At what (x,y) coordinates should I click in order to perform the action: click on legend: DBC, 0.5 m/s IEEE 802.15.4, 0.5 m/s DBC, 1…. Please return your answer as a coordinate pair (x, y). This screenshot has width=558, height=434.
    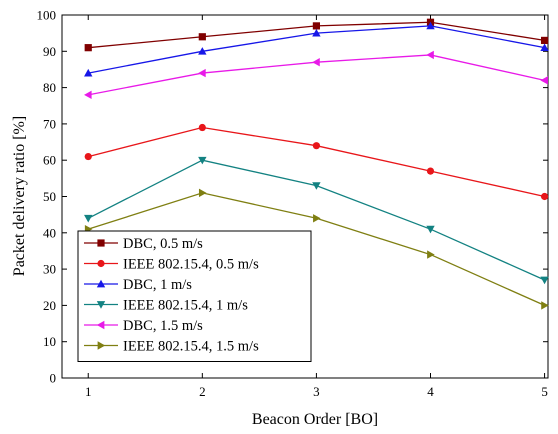
    Looking at the image, I should click on (194, 296).